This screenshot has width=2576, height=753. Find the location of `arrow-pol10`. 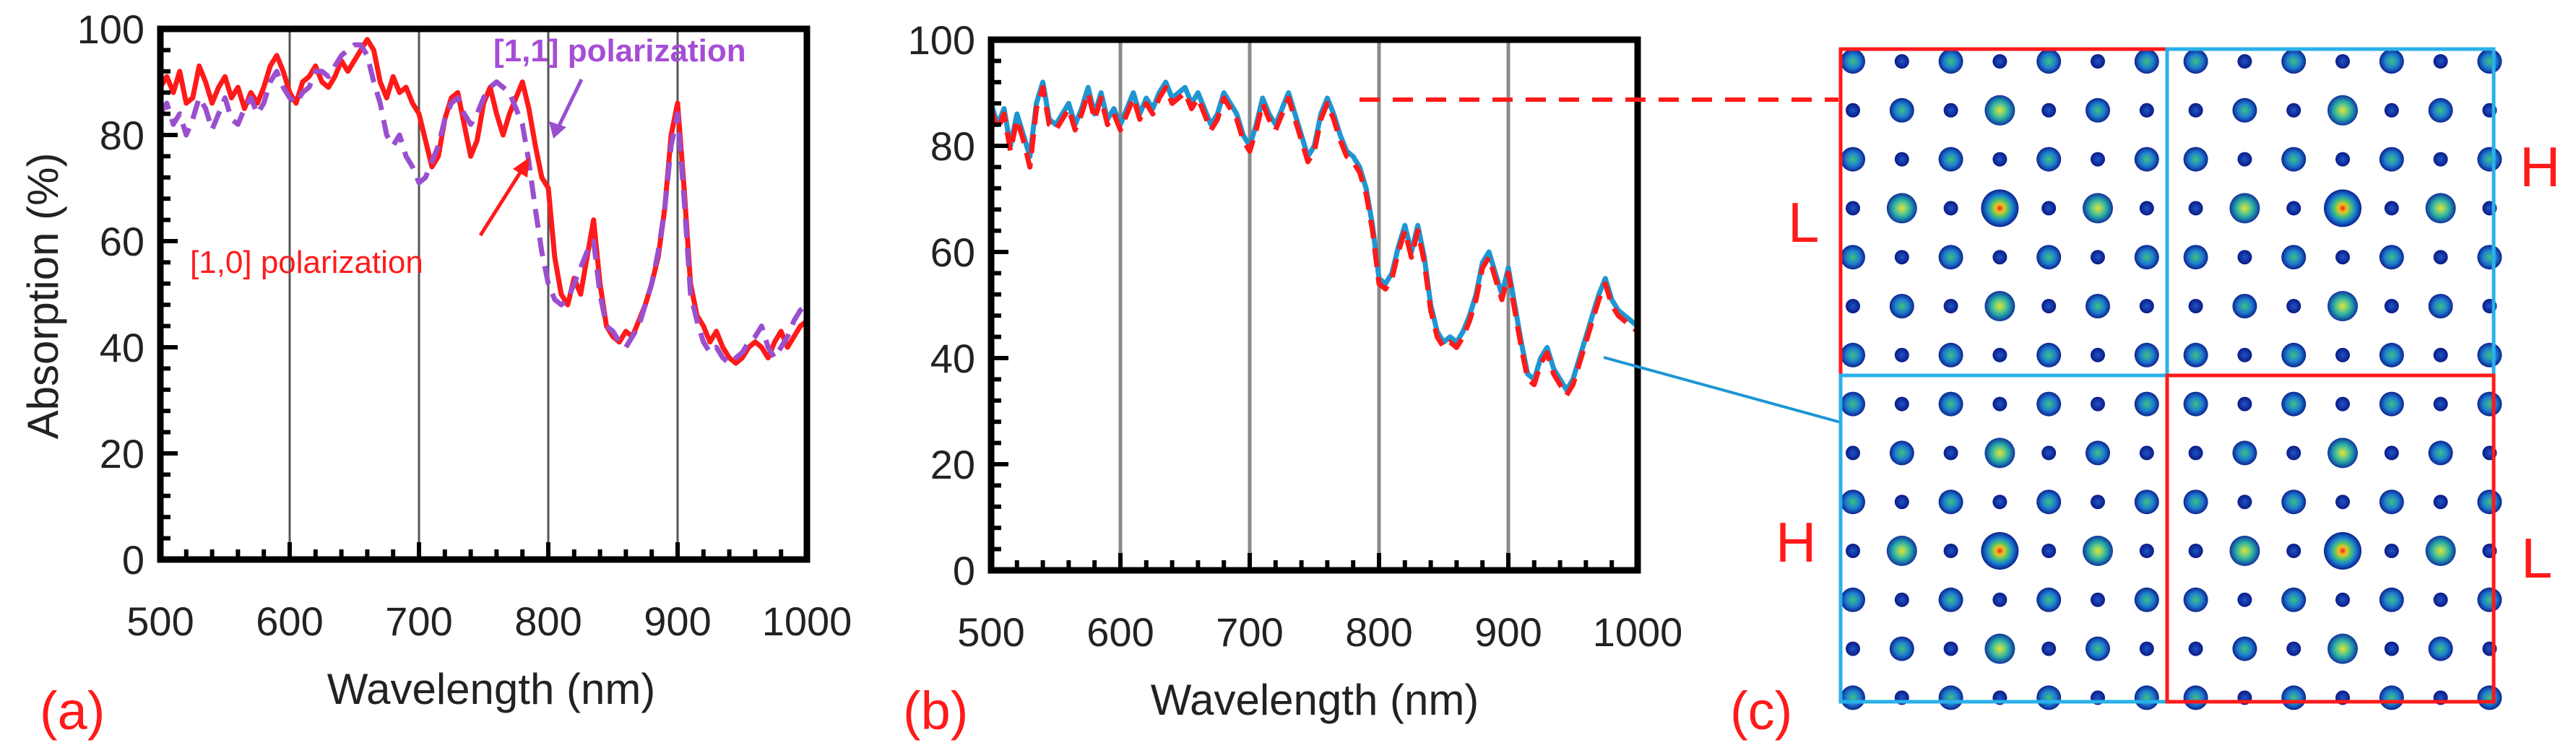

arrow-pol10 is located at coordinates (501, 203).